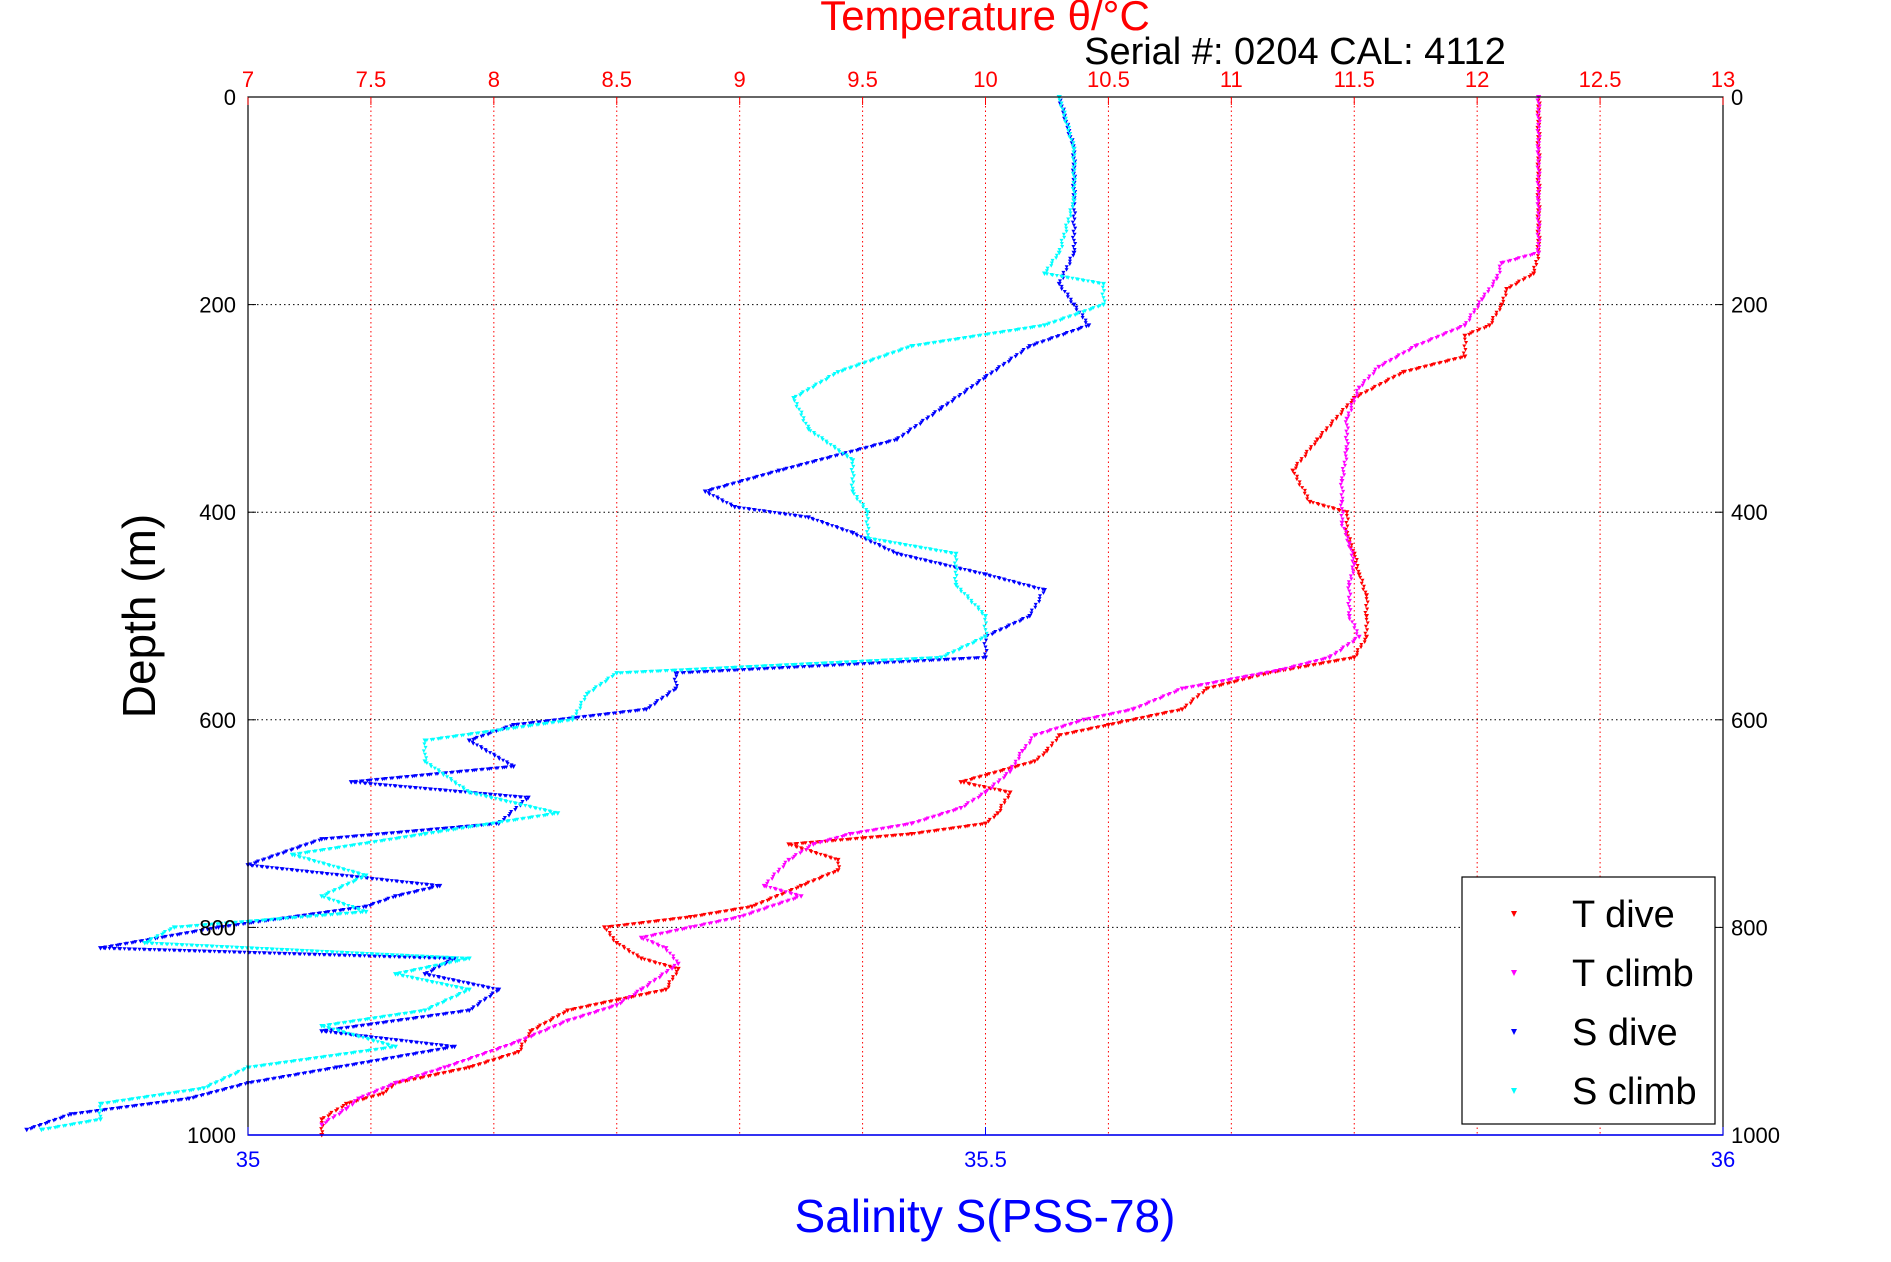 The height and width of the screenshot is (1262, 1891). I want to click on depth-tick-label-left: 1000, so click(211, 1135).